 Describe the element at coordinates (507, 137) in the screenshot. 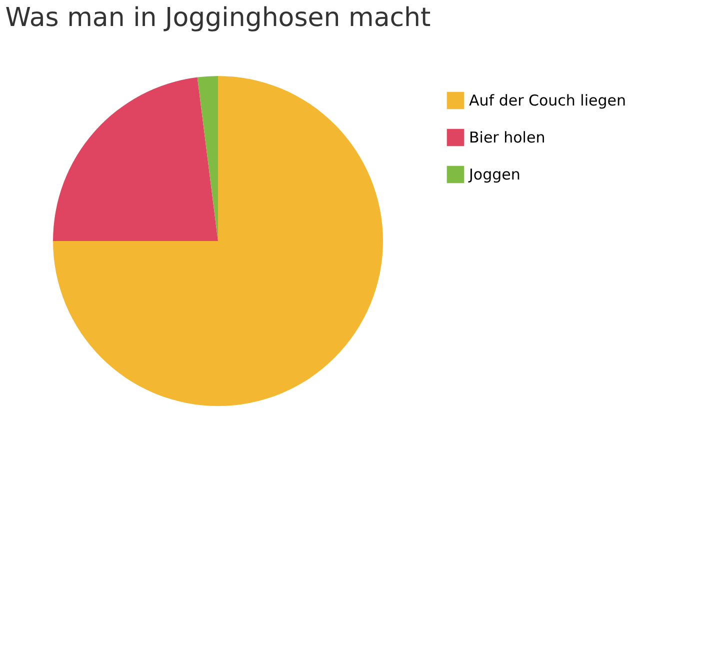

I see `legend-label: Bier holen` at that location.